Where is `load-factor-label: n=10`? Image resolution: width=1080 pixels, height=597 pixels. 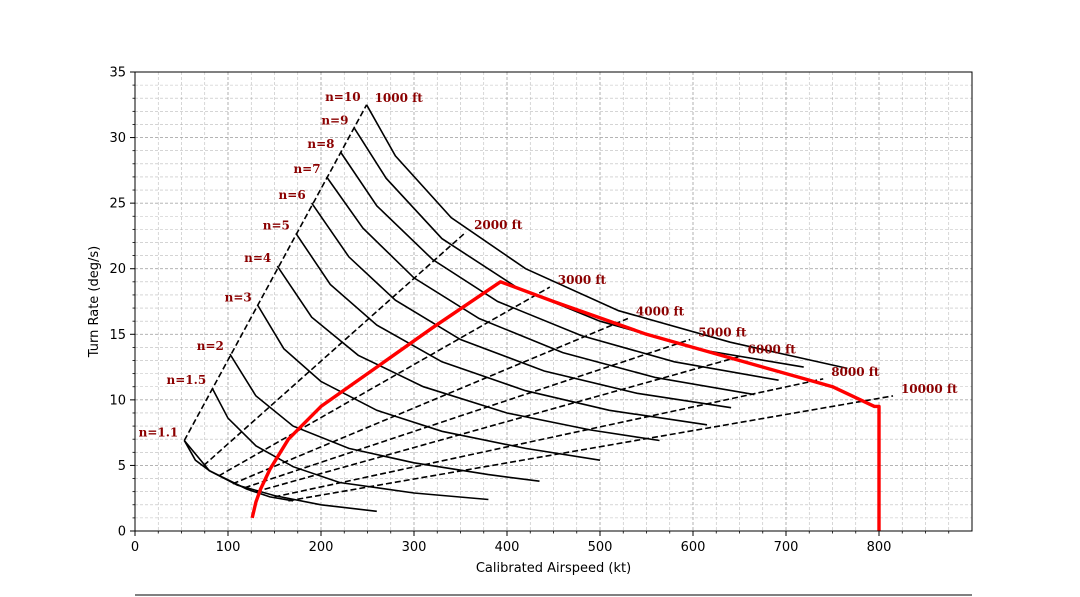 load-factor-label: n=10 is located at coordinates (342, 97).